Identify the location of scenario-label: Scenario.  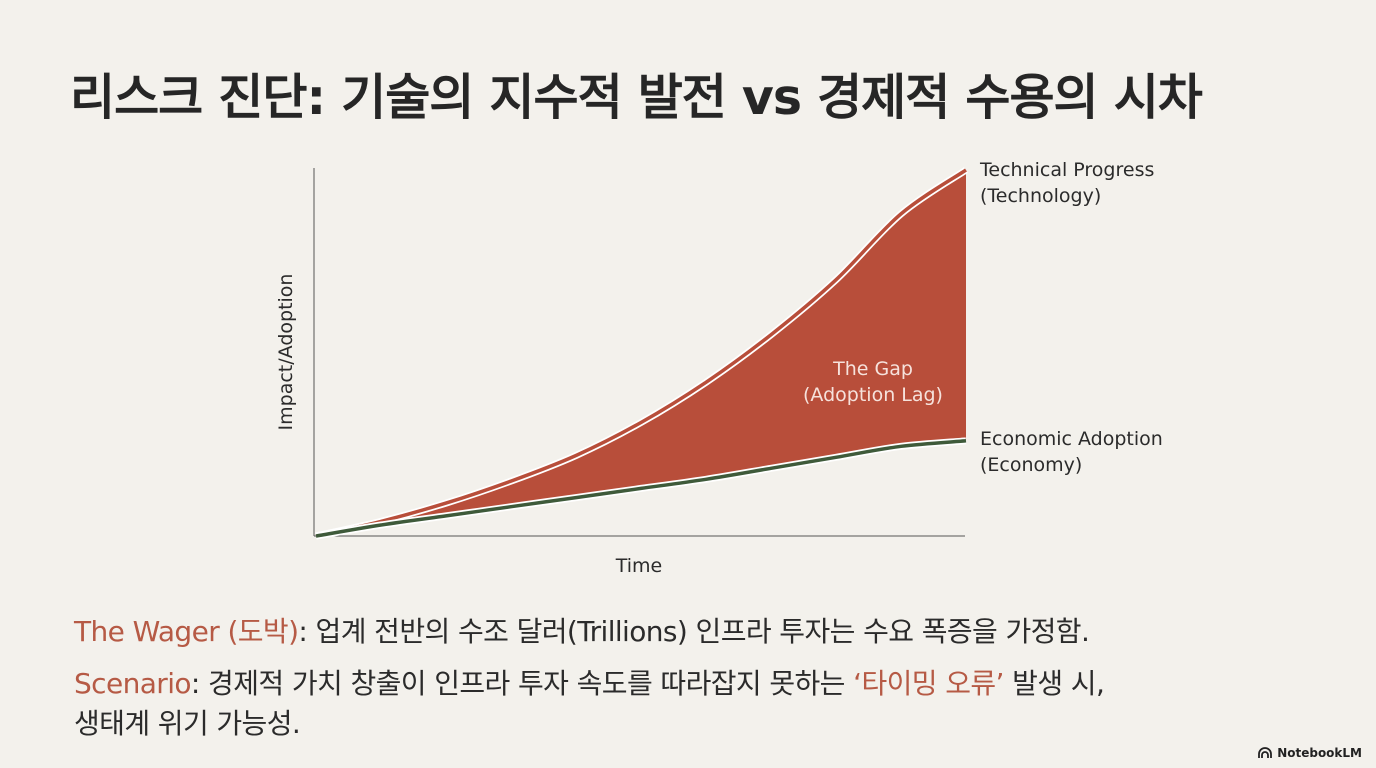
(133, 683).